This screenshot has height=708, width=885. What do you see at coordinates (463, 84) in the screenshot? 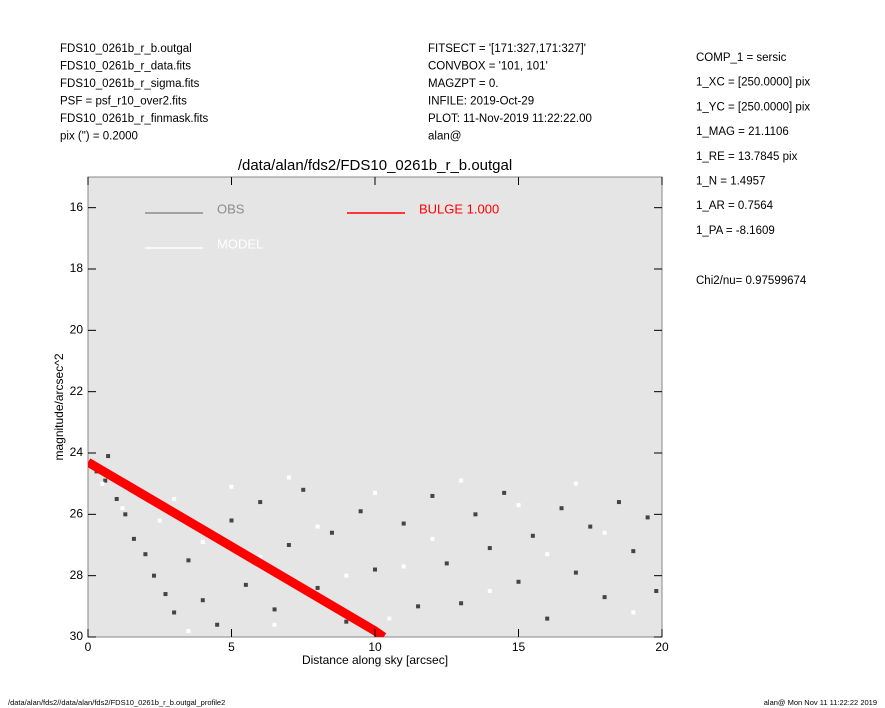
I see `header-middle-line: MAGZPT = 0.` at bounding box center [463, 84].